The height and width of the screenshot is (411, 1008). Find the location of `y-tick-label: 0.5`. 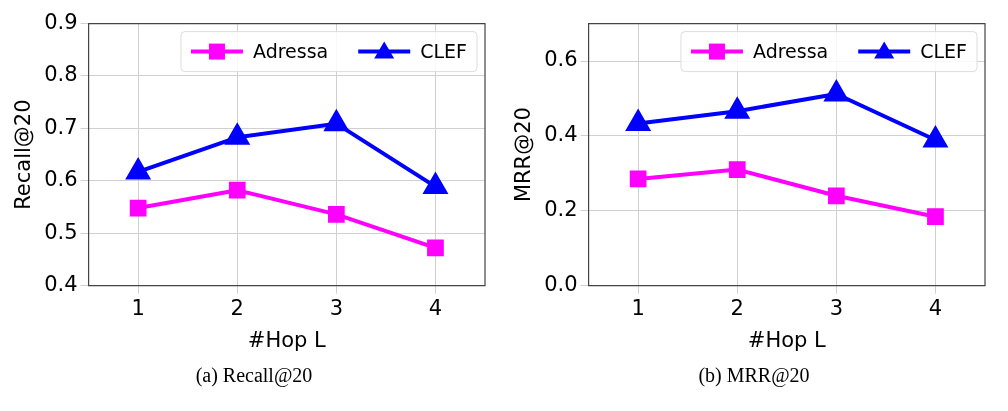

y-tick-label: 0.5 is located at coordinates (61, 231).